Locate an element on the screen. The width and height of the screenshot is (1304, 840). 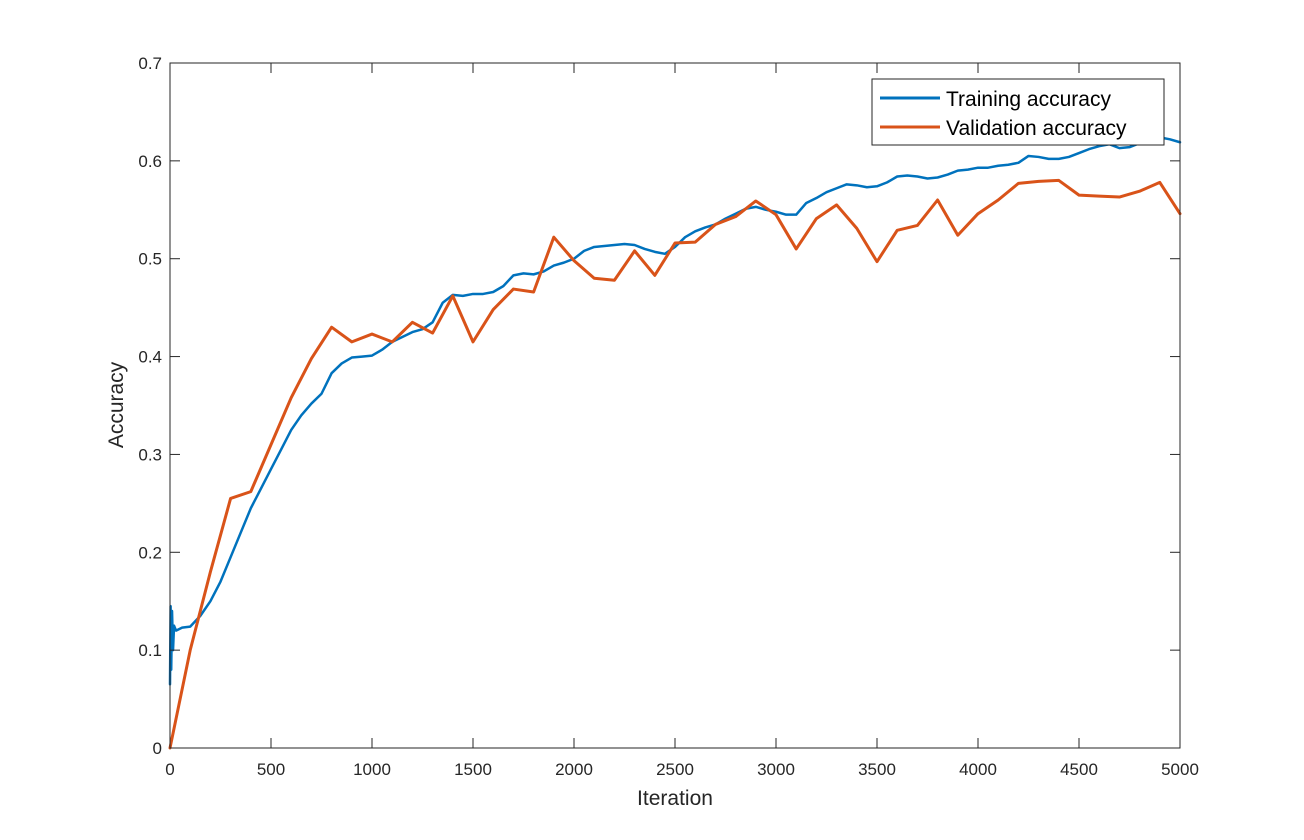
y-tick-label: 0.3 is located at coordinates (150, 454).